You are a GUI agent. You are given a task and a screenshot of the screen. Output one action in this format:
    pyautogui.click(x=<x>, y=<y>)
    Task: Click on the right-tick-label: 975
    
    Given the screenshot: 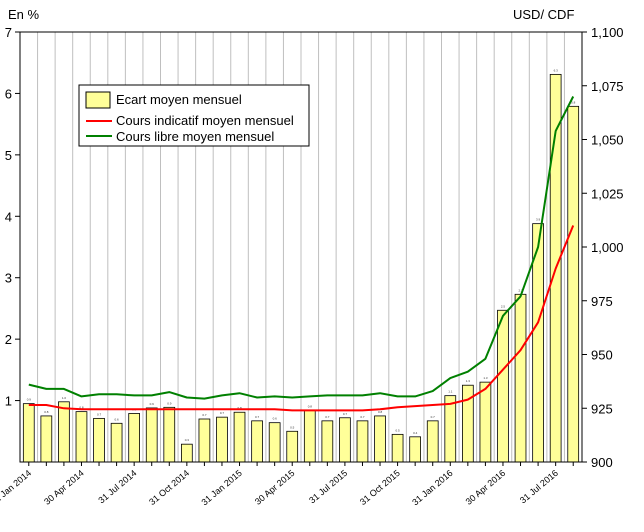 What is the action you would take?
    pyautogui.click(x=602, y=301)
    